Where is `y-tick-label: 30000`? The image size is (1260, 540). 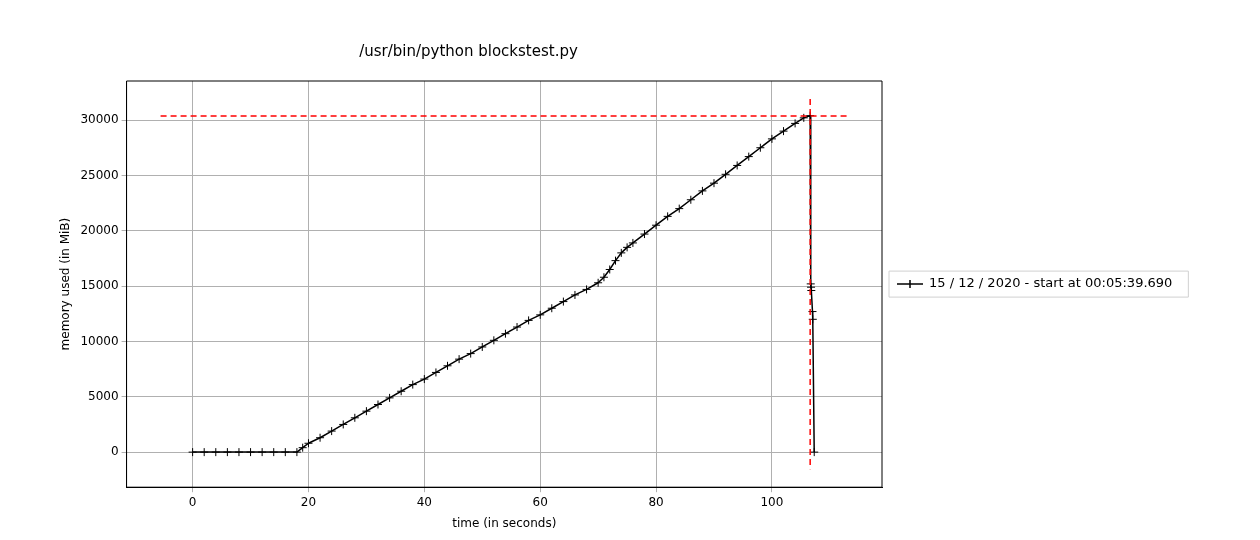 y-tick-label: 30000 is located at coordinates (99, 119).